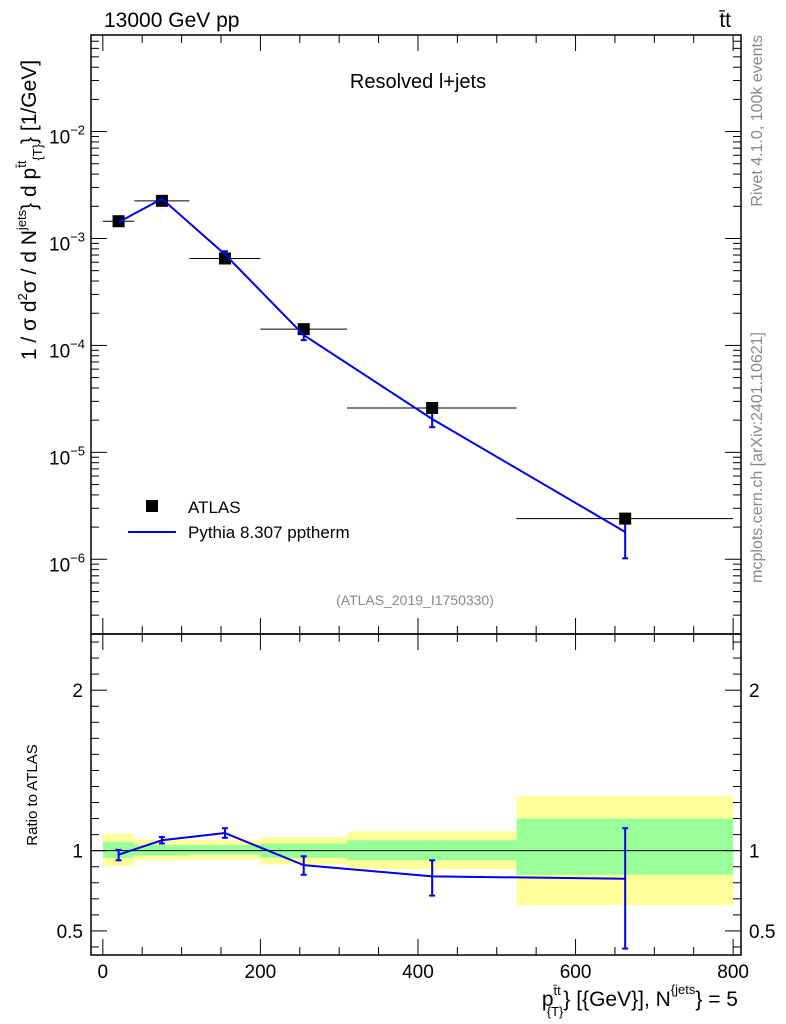 The image size is (786, 1024). I want to click on y-tick-exp: −5, so click(77, 450).